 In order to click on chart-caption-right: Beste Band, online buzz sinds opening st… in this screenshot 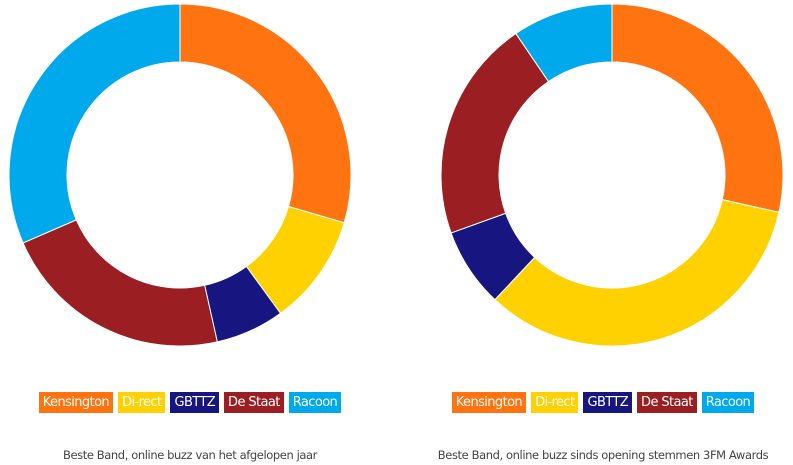, I will do `click(603, 455)`.